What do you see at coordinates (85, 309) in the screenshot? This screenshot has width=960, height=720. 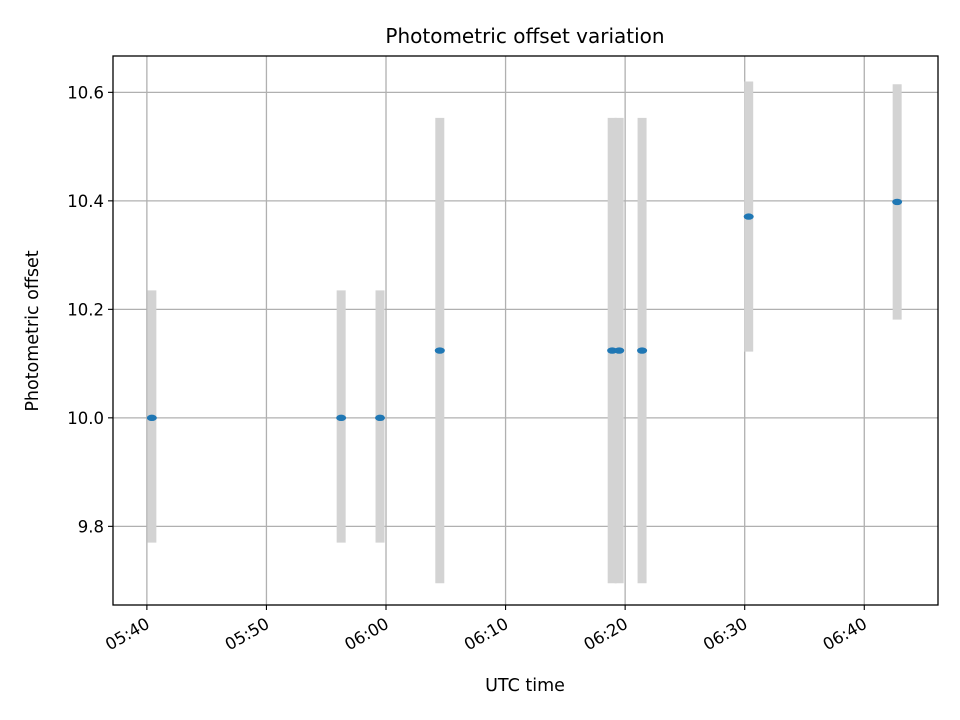 I see `y-tick-label: 10.2` at bounding box center [85, 309].